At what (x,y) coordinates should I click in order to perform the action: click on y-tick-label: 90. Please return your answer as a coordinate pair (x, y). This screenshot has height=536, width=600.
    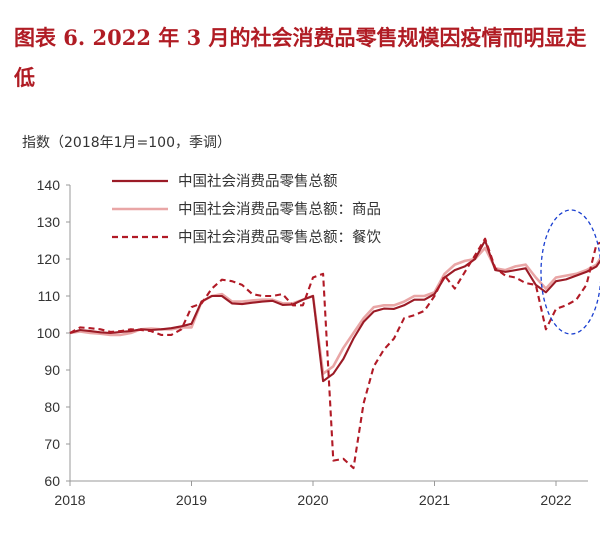
    Looking at the image, I should click on (52, 370).